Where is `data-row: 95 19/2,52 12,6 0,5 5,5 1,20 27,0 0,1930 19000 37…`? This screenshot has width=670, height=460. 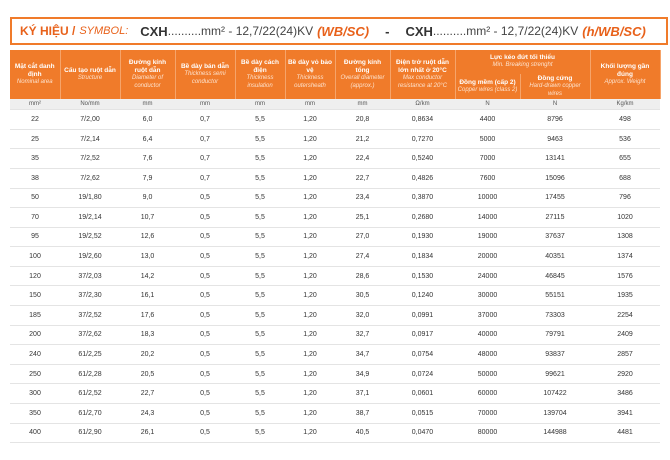 data-row: 95 19/2,52 12,6 0,5 5,5 1,20 27,0 0,1930 19000 37… is located at coordinates (335, 237).